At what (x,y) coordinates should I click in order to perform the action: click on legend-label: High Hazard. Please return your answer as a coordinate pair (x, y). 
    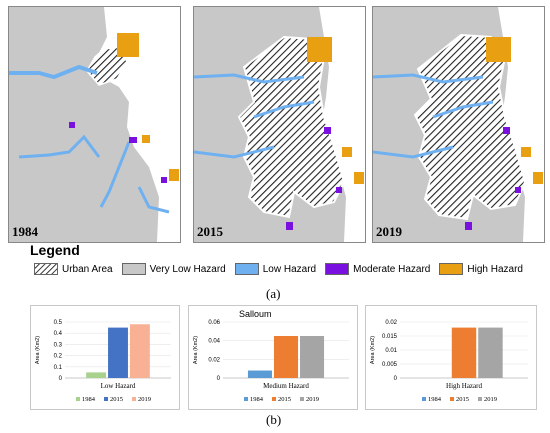
    Looking at the image, I should click on (495, 269).